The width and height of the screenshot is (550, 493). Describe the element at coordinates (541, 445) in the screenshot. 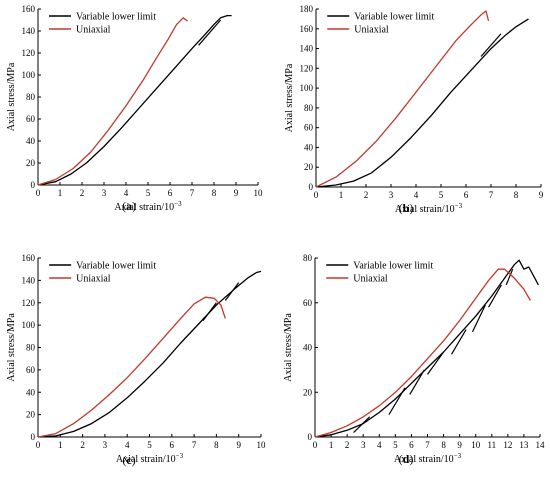

I see `x-tick-label: 14` at that location.